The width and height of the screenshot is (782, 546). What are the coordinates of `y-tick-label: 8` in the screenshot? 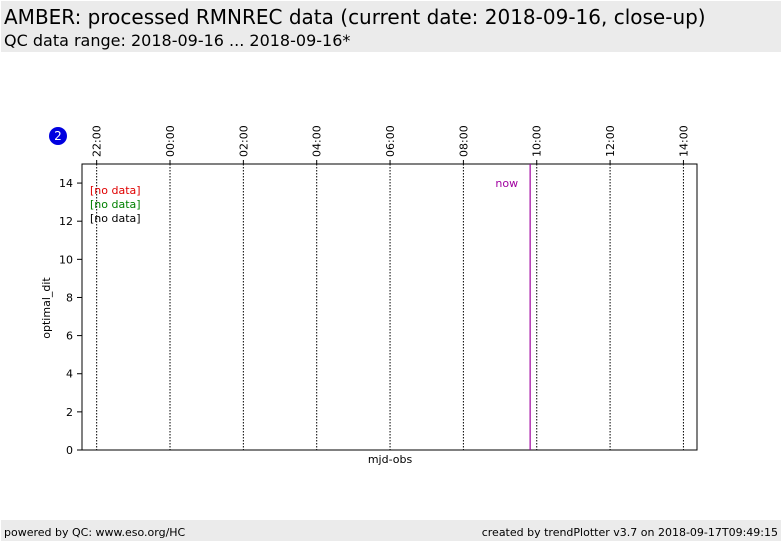 It's located at (69, 297).